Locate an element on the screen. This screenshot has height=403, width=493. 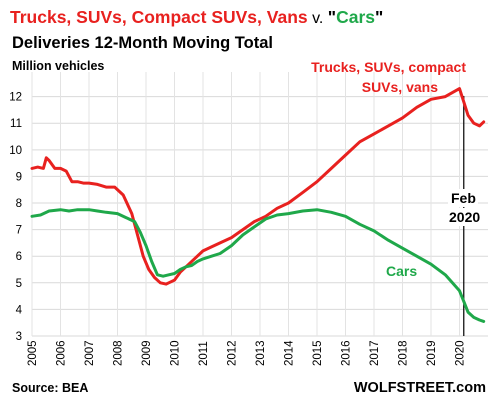
title-part-3: Cars is located at coordinates (355, 17).